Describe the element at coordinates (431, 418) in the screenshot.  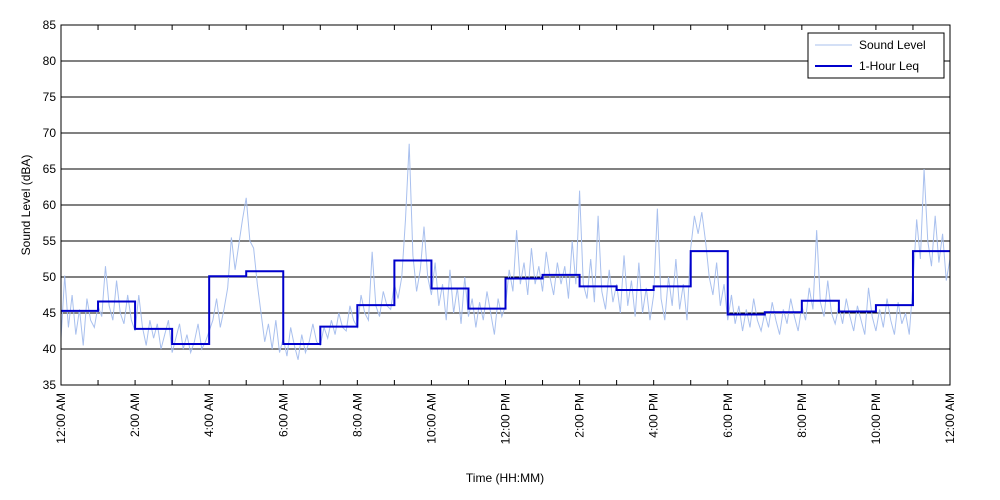
I see `x-tick-label: 10:00 AM` at that location.